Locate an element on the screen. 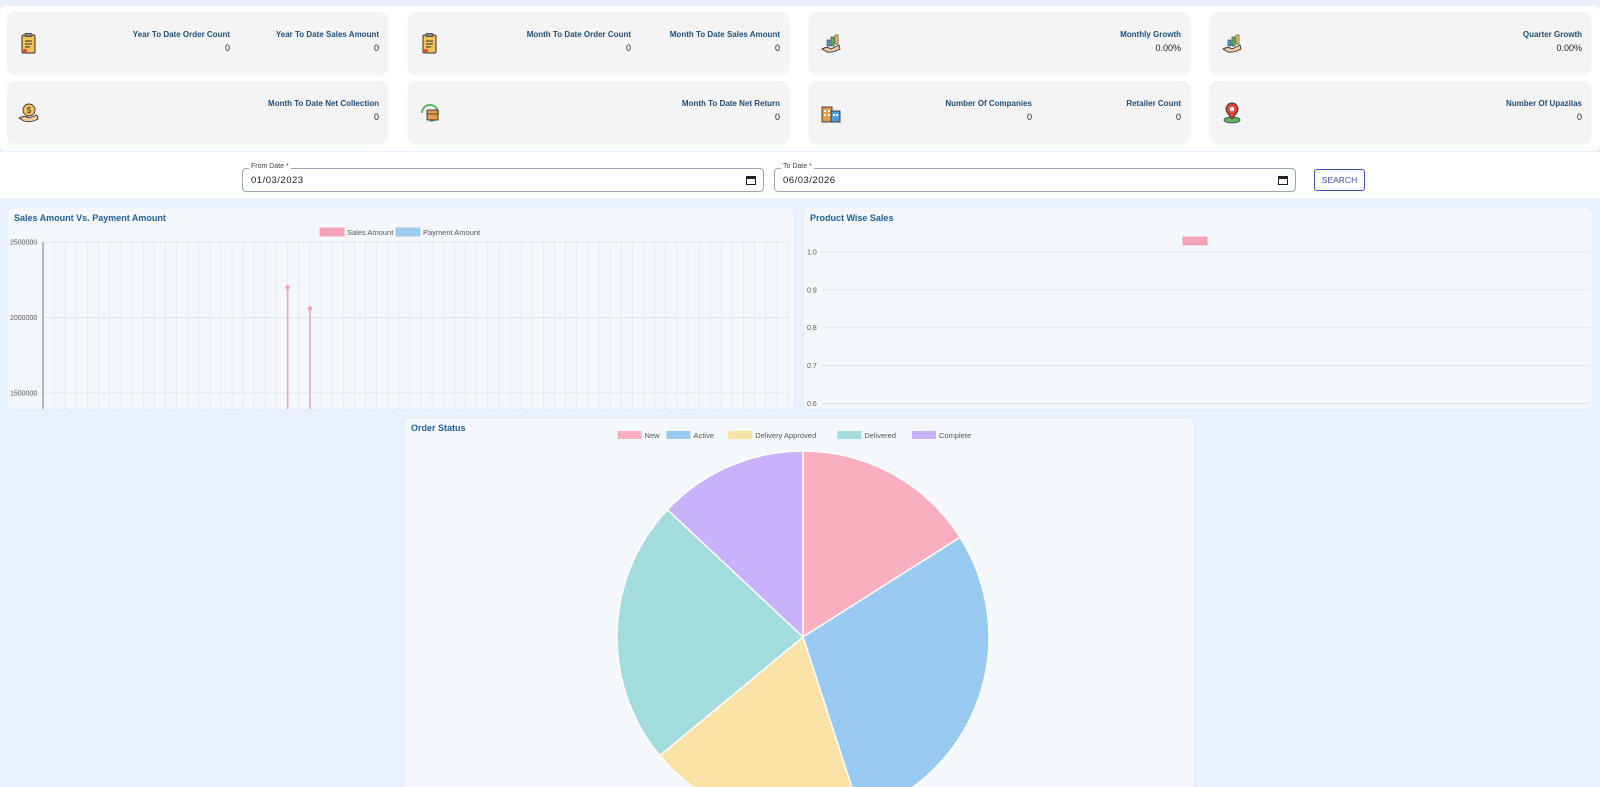 Image resolution: width=1600 pixels, height=787 pixels. net-collection-value: 0 is located at coordinates (376, 117).